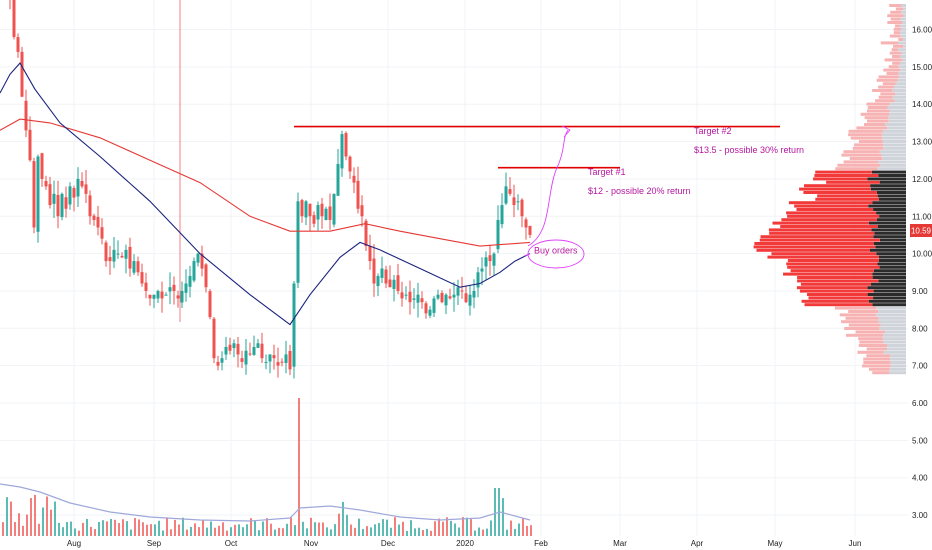 This screenshot has height=550, width=932. What do you see at coordinates (922, 104) in the screenshot?
I see `price-tick-label: 14.00` at bounding box center [922, 104].